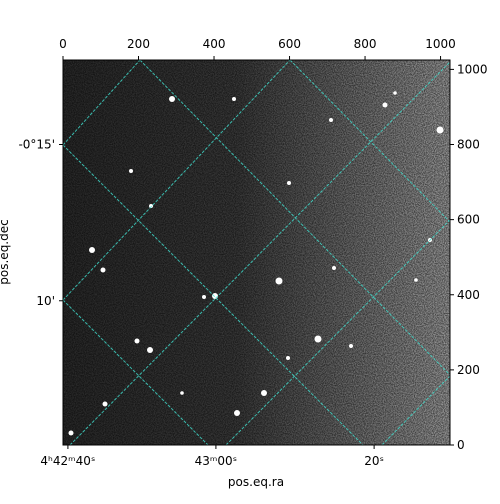 Image resolution: width=500 pixels, height=504 pixels. What do you see at coordinates (67, 461) in the screenshot?
I see `x-tick-label: 4ʰ42ᵐ40ˢ` at bounding box center [67, 461].